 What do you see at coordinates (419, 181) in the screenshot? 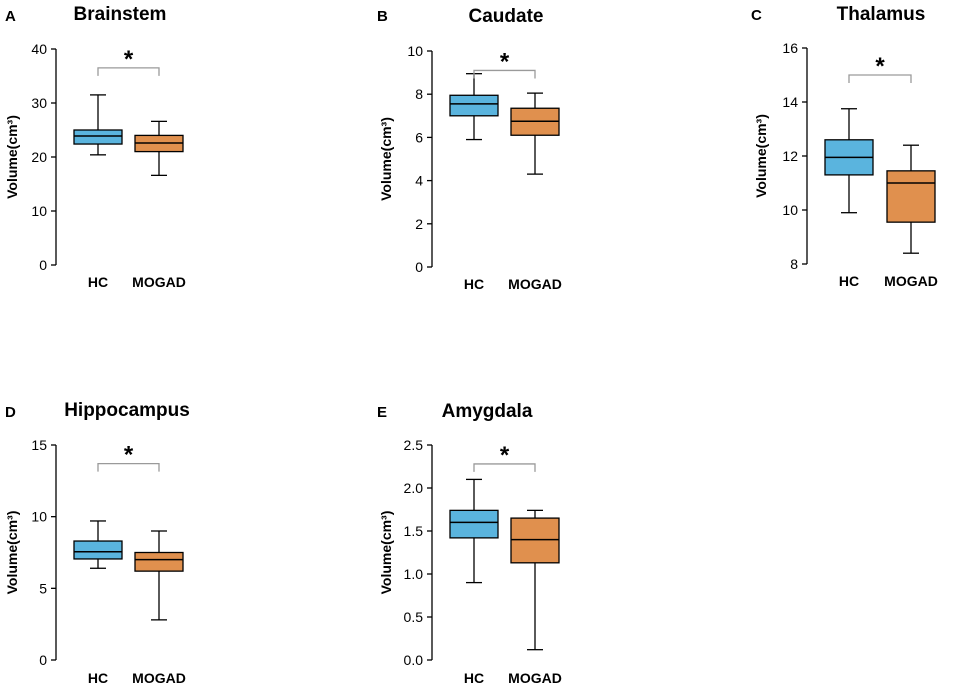
I see `y-tick-label: 4` at bounding box center [419, 181].